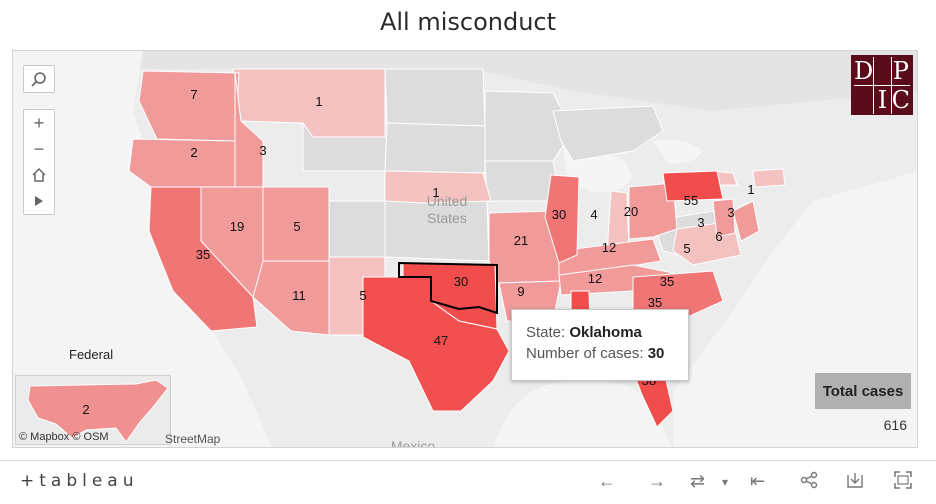 This screenshot has height=504, width=936. Describe the element at coordinates (435, 192) in the screenshot. I see `state-value-ne: 1` at that location.